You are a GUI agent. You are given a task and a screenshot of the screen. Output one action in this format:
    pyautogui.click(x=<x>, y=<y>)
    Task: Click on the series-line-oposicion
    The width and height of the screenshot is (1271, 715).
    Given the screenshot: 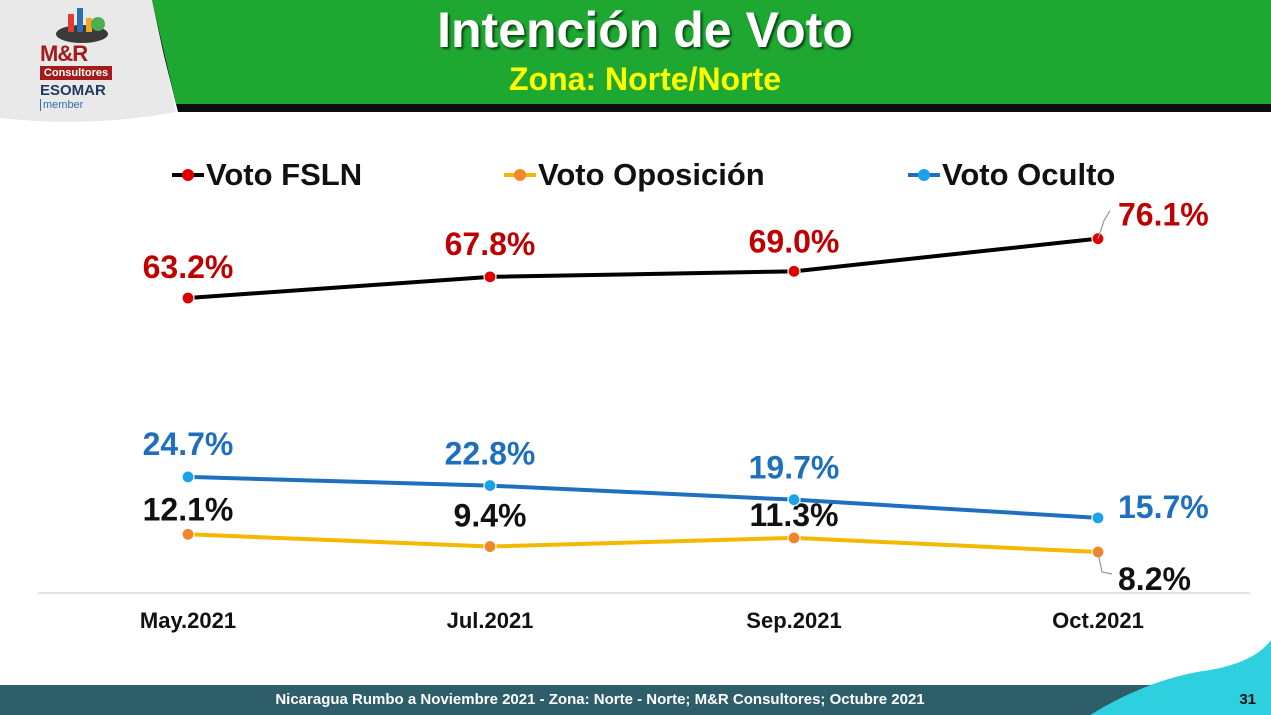 What is the action you would take?
    pyautogui.click(x=643, y=543)
    